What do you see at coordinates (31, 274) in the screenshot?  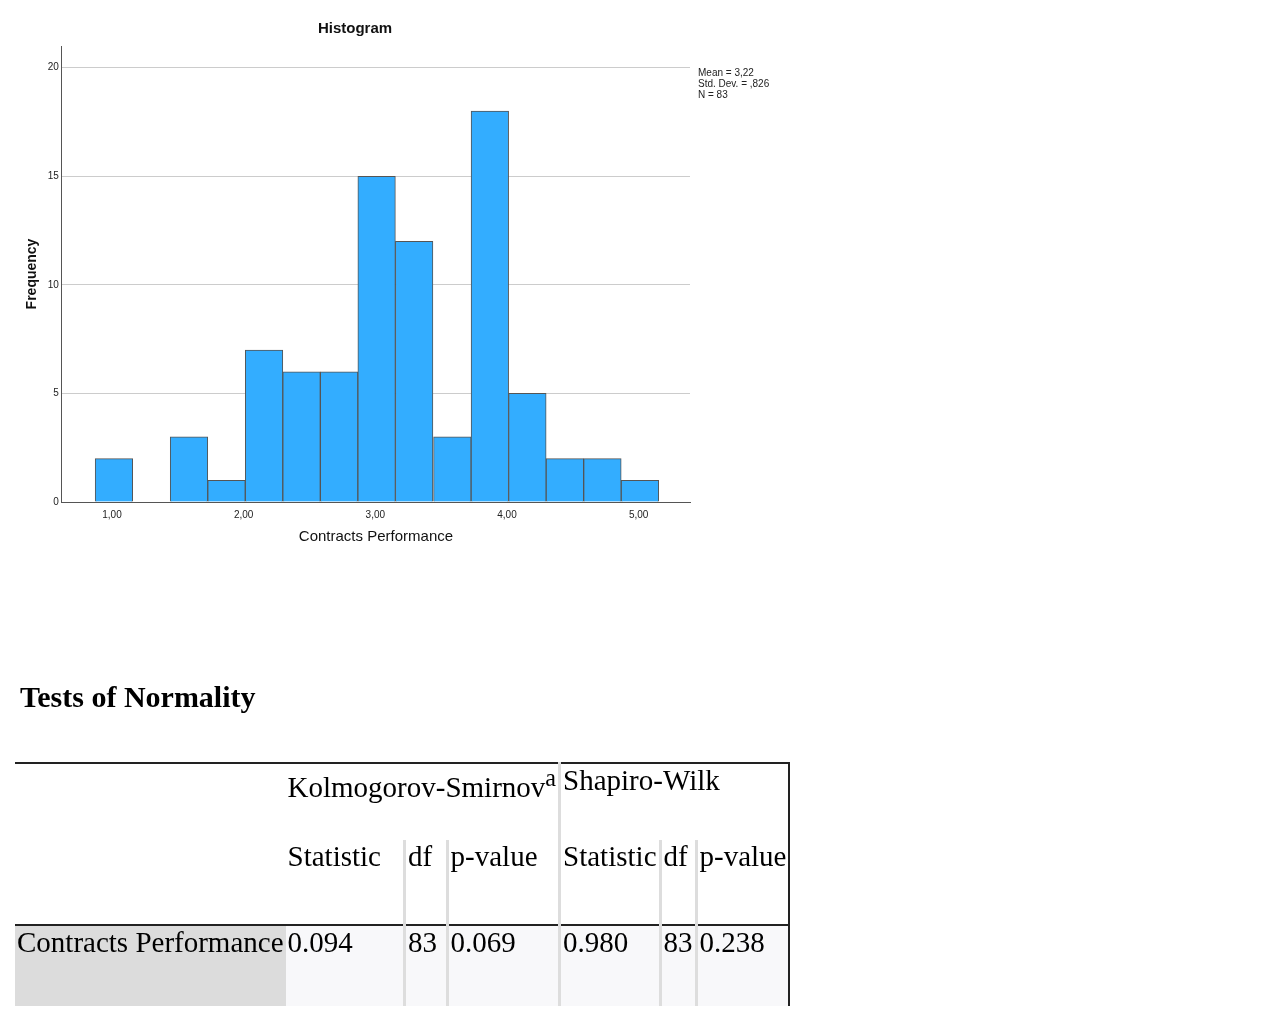 I see `y-axis-title: Frequency` at bounding box center [31, 274].